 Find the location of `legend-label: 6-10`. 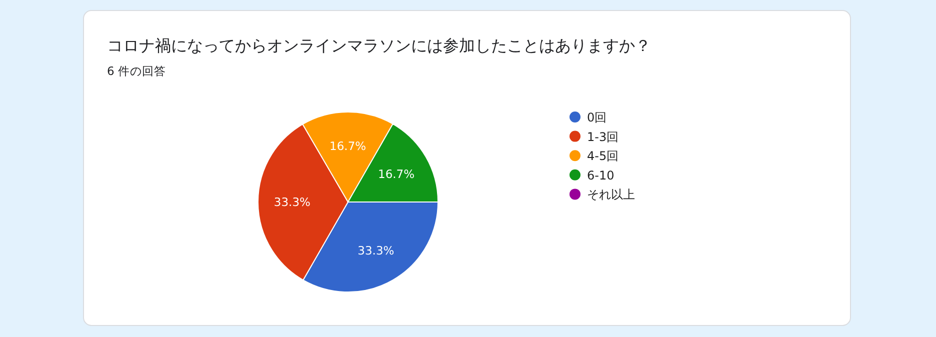

legend-label: 6-10 is located at coordinates (600, 175).